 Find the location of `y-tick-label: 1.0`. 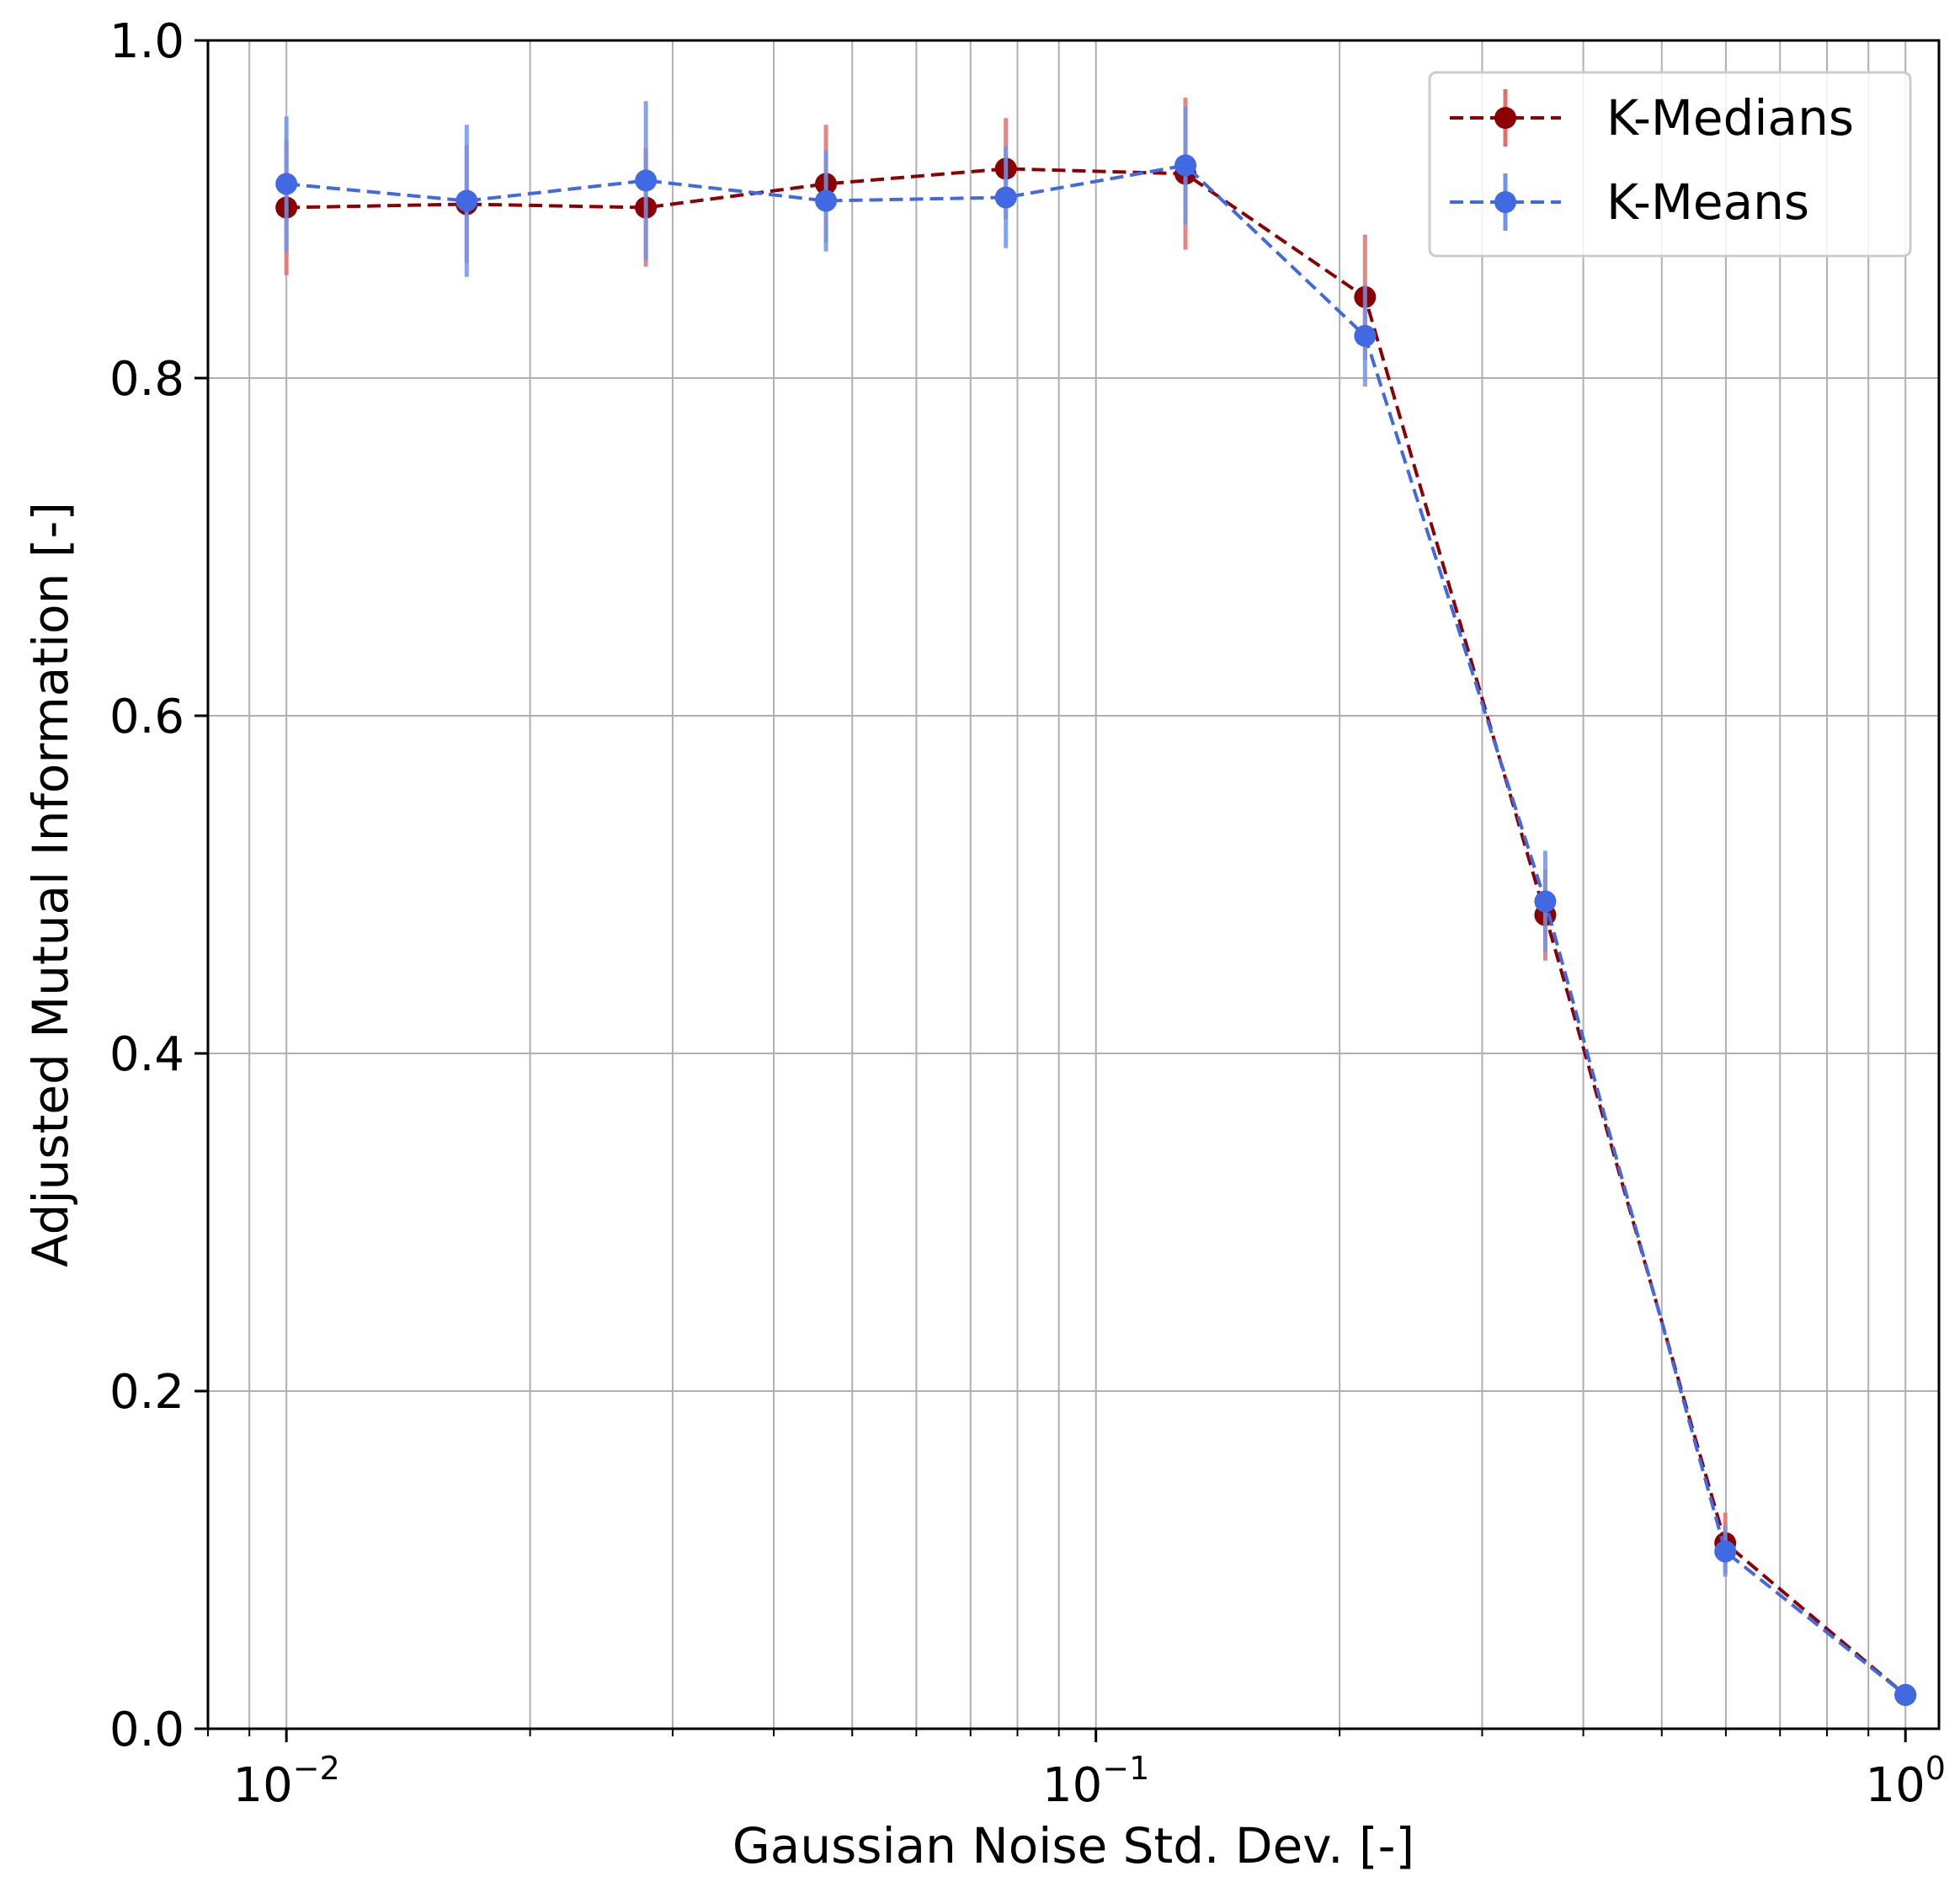

y-tick-label: 1.0 is located at coordinates (146, 41).